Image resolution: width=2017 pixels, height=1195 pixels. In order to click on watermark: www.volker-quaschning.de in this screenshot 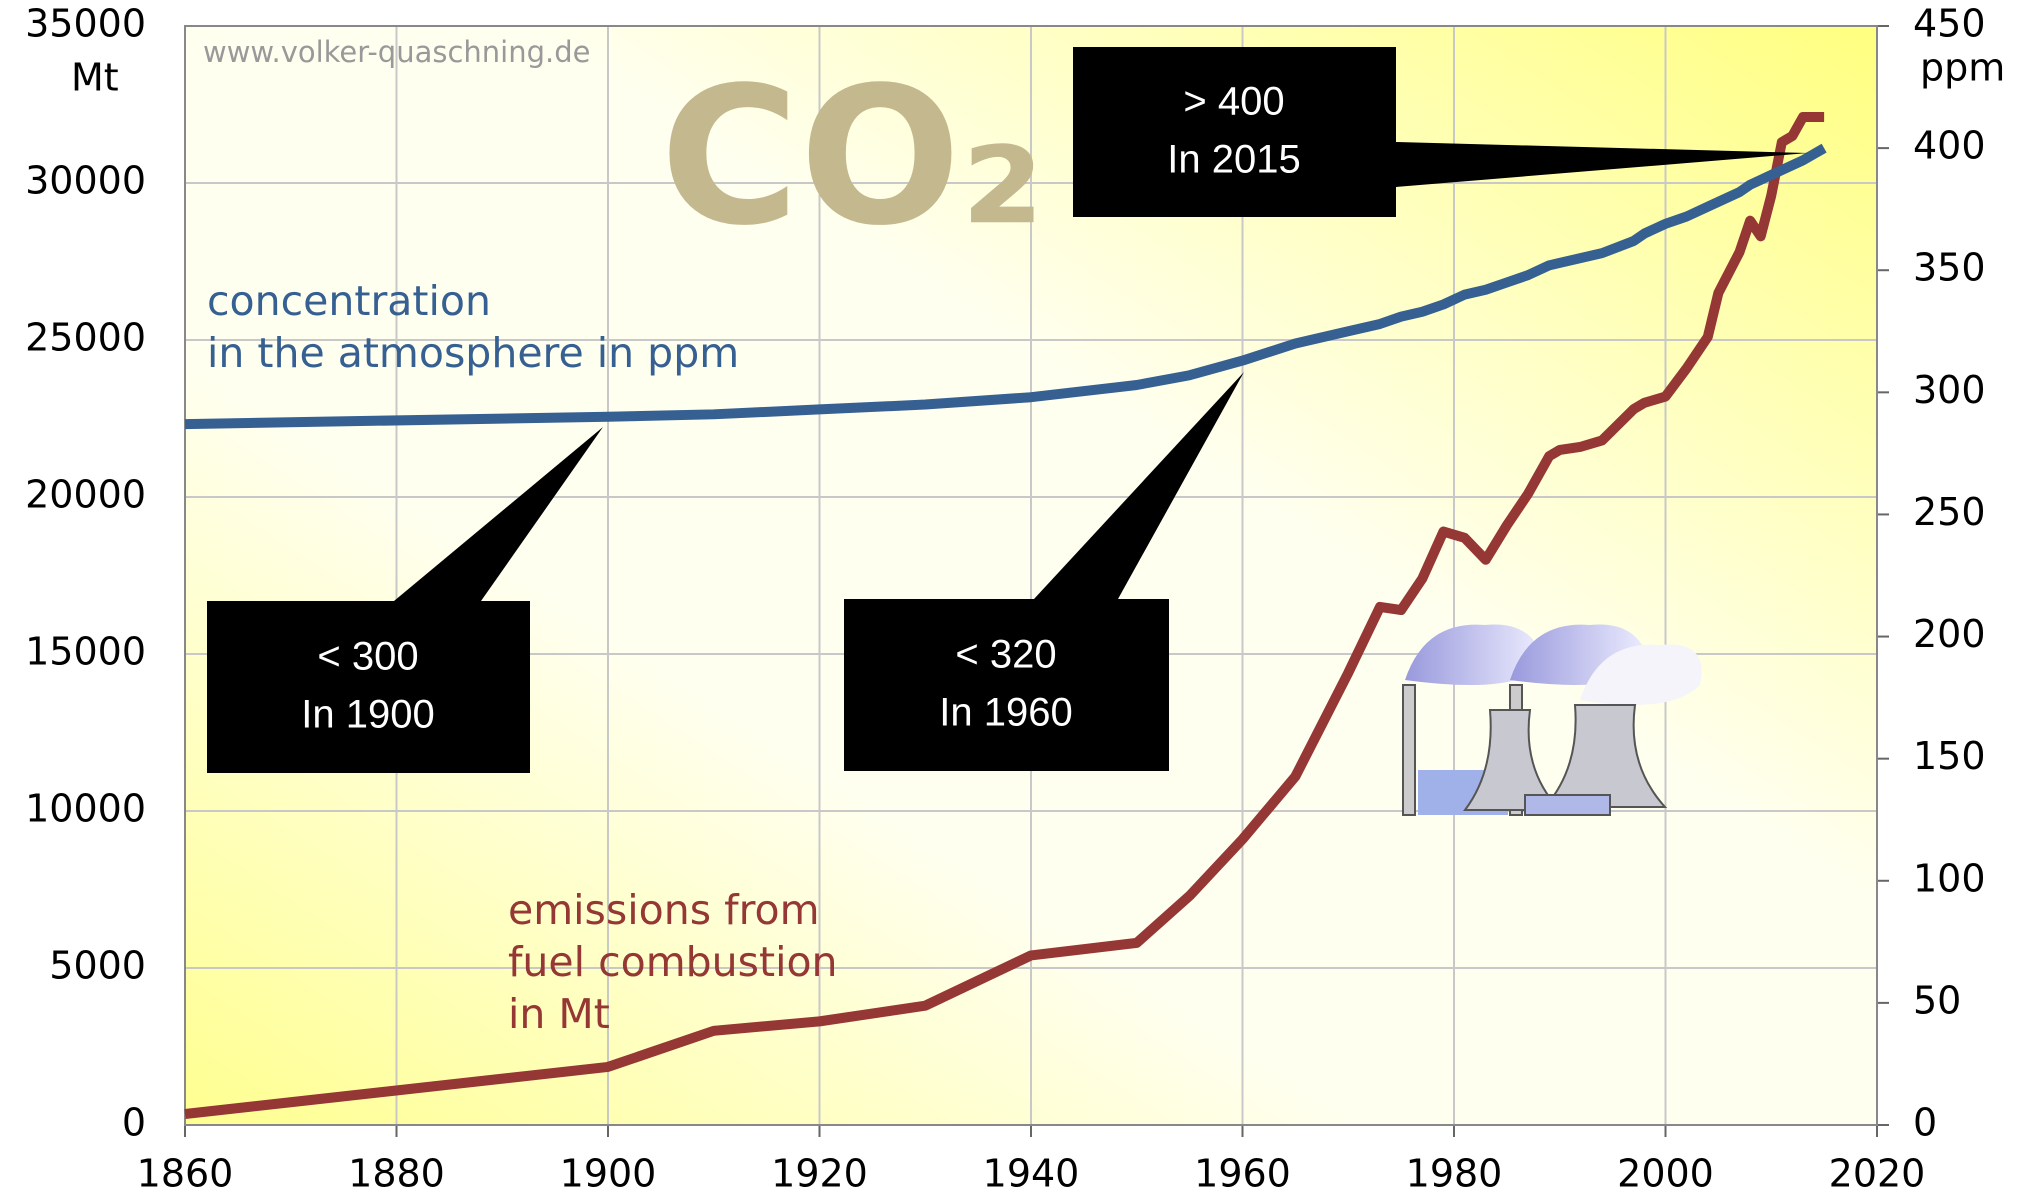, I will do `click(397, 52)`.